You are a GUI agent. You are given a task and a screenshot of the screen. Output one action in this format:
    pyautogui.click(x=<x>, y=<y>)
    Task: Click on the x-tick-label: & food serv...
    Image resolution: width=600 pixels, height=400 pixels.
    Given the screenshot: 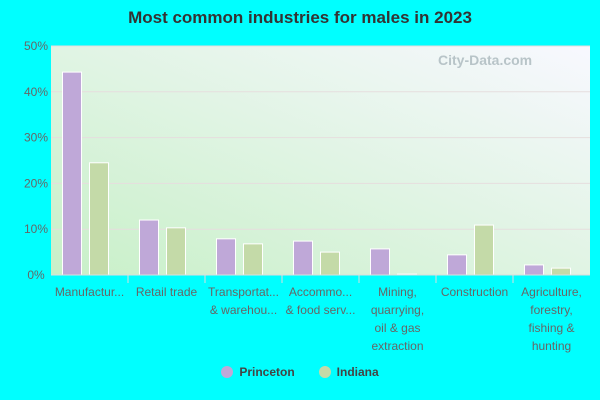 What is the action you would take?
    pyautogui.click(x=321, y=310)
    